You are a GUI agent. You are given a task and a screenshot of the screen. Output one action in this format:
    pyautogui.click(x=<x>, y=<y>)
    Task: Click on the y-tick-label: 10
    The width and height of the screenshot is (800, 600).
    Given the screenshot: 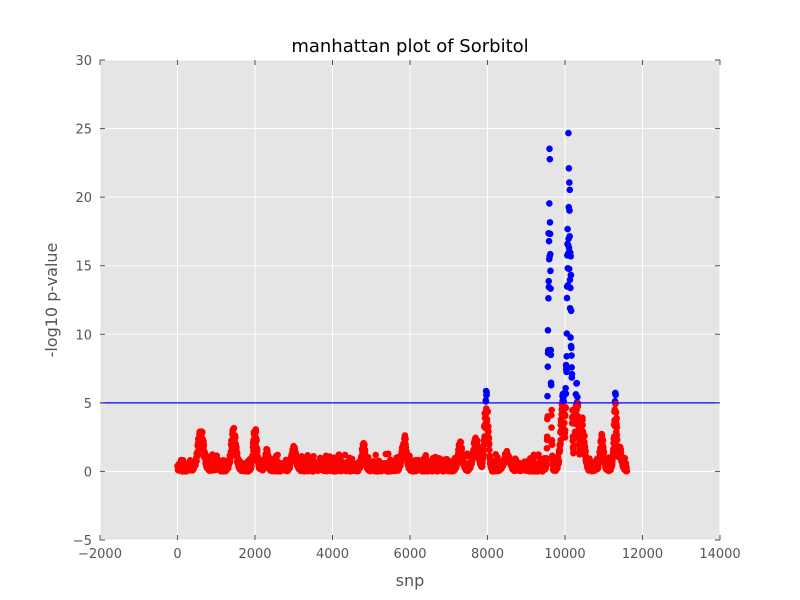 What is the action you would take?
    pyautogui.click(x=83, y=335)
    